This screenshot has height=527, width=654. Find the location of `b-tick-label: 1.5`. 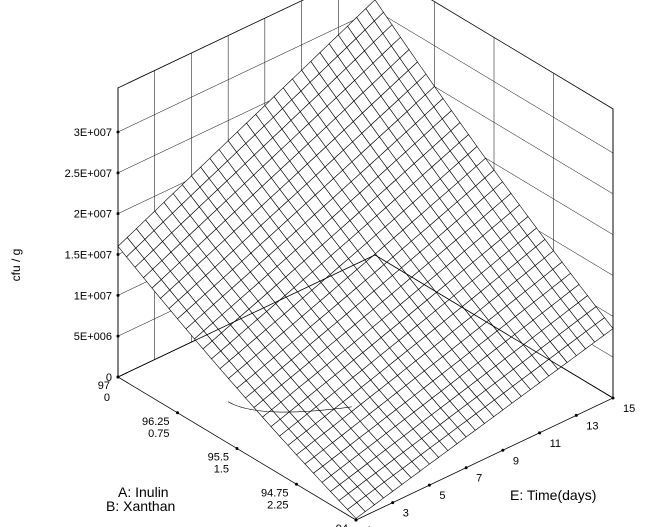

b-tick-label: 1.5 is located at coordinates (221, 470).